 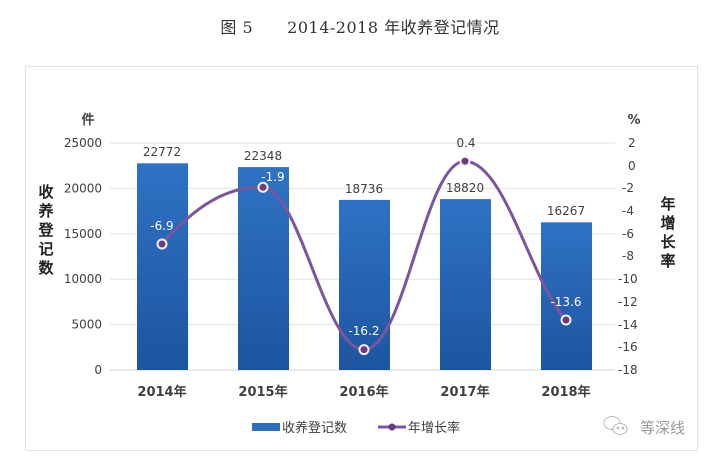 I want to click on svg-text: 16267, so click(x=566, y=211).